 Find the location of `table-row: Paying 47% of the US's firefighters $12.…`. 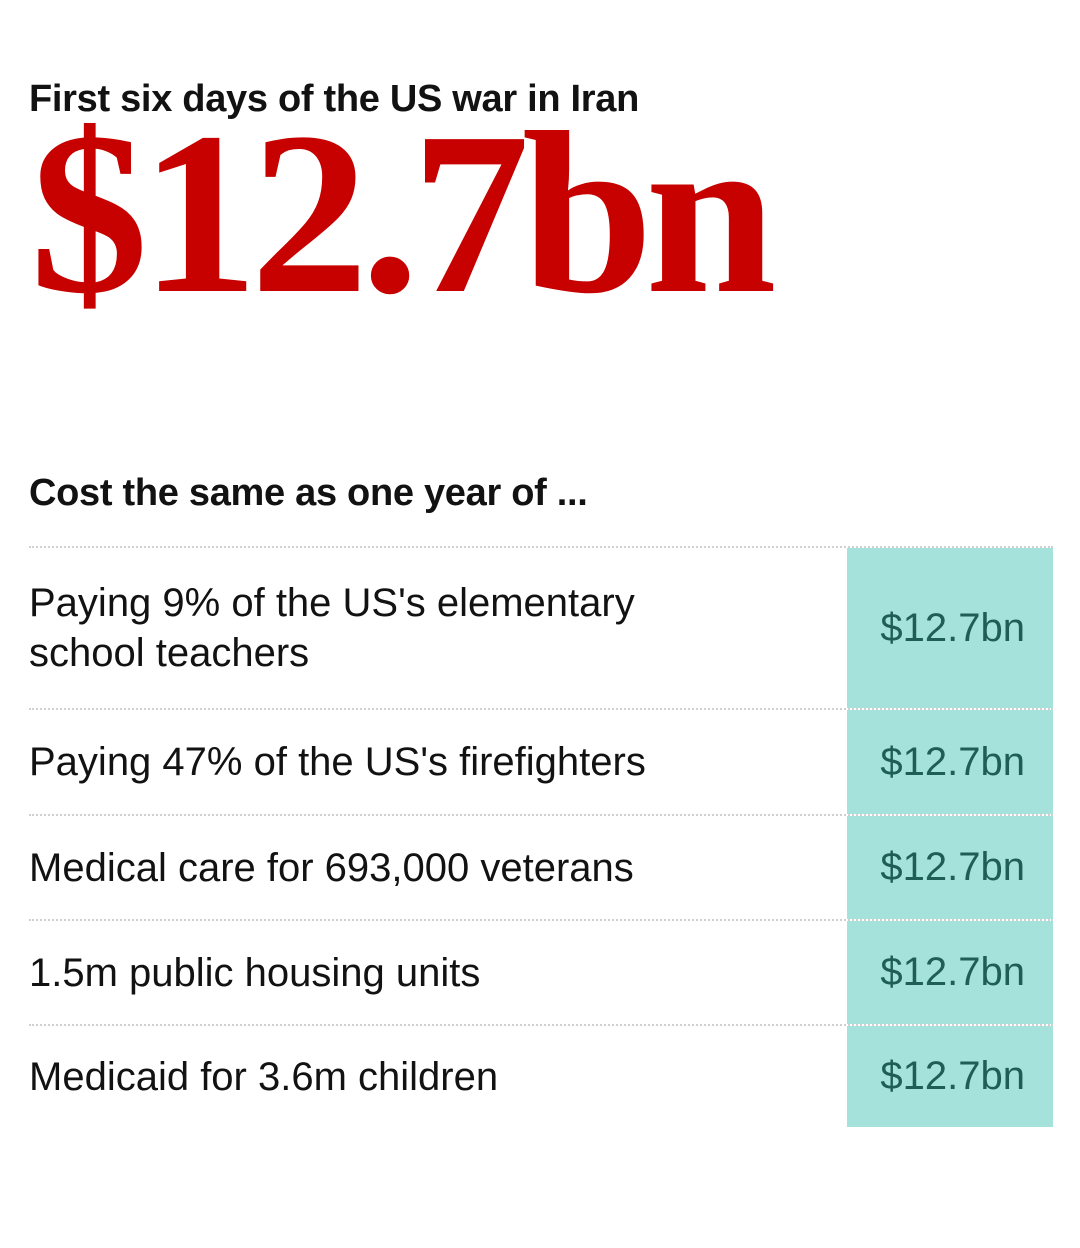

table-row: Paying 47% of the US's firefighters $12.… is located at coordinates (541, 761).